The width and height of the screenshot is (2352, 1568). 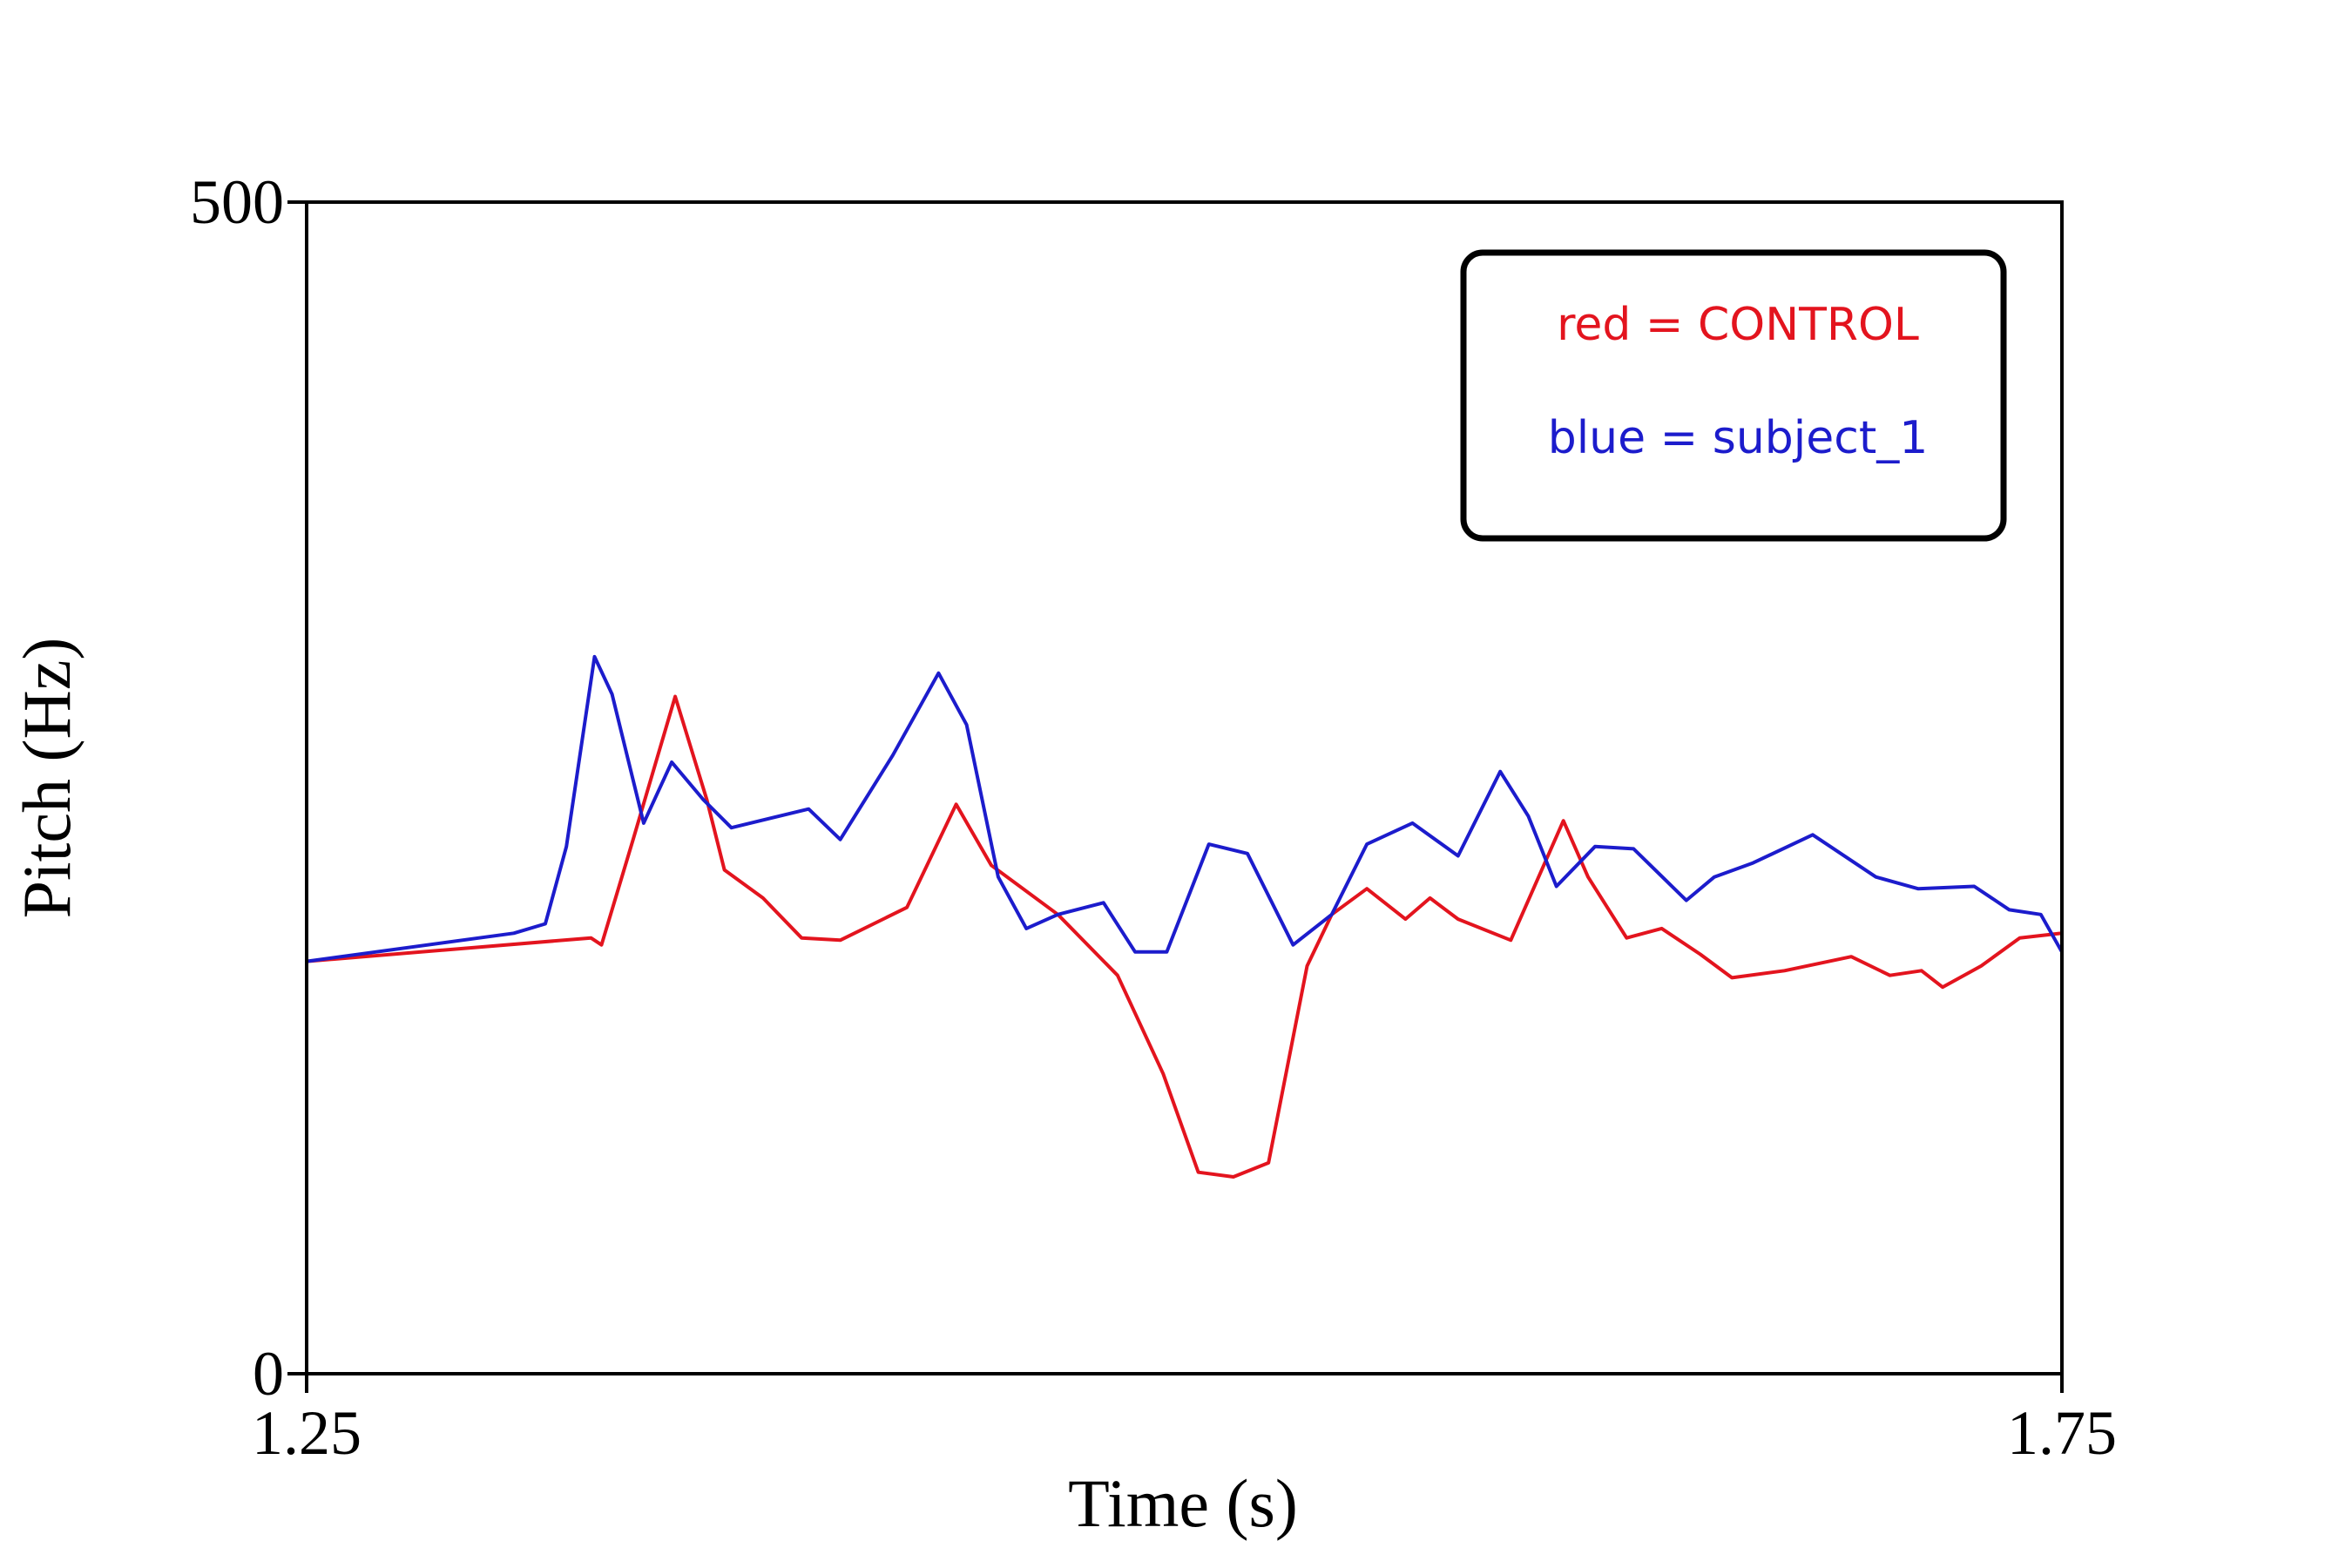 I want to click on y-tick-label: 0, so click(x=268, y=1374).